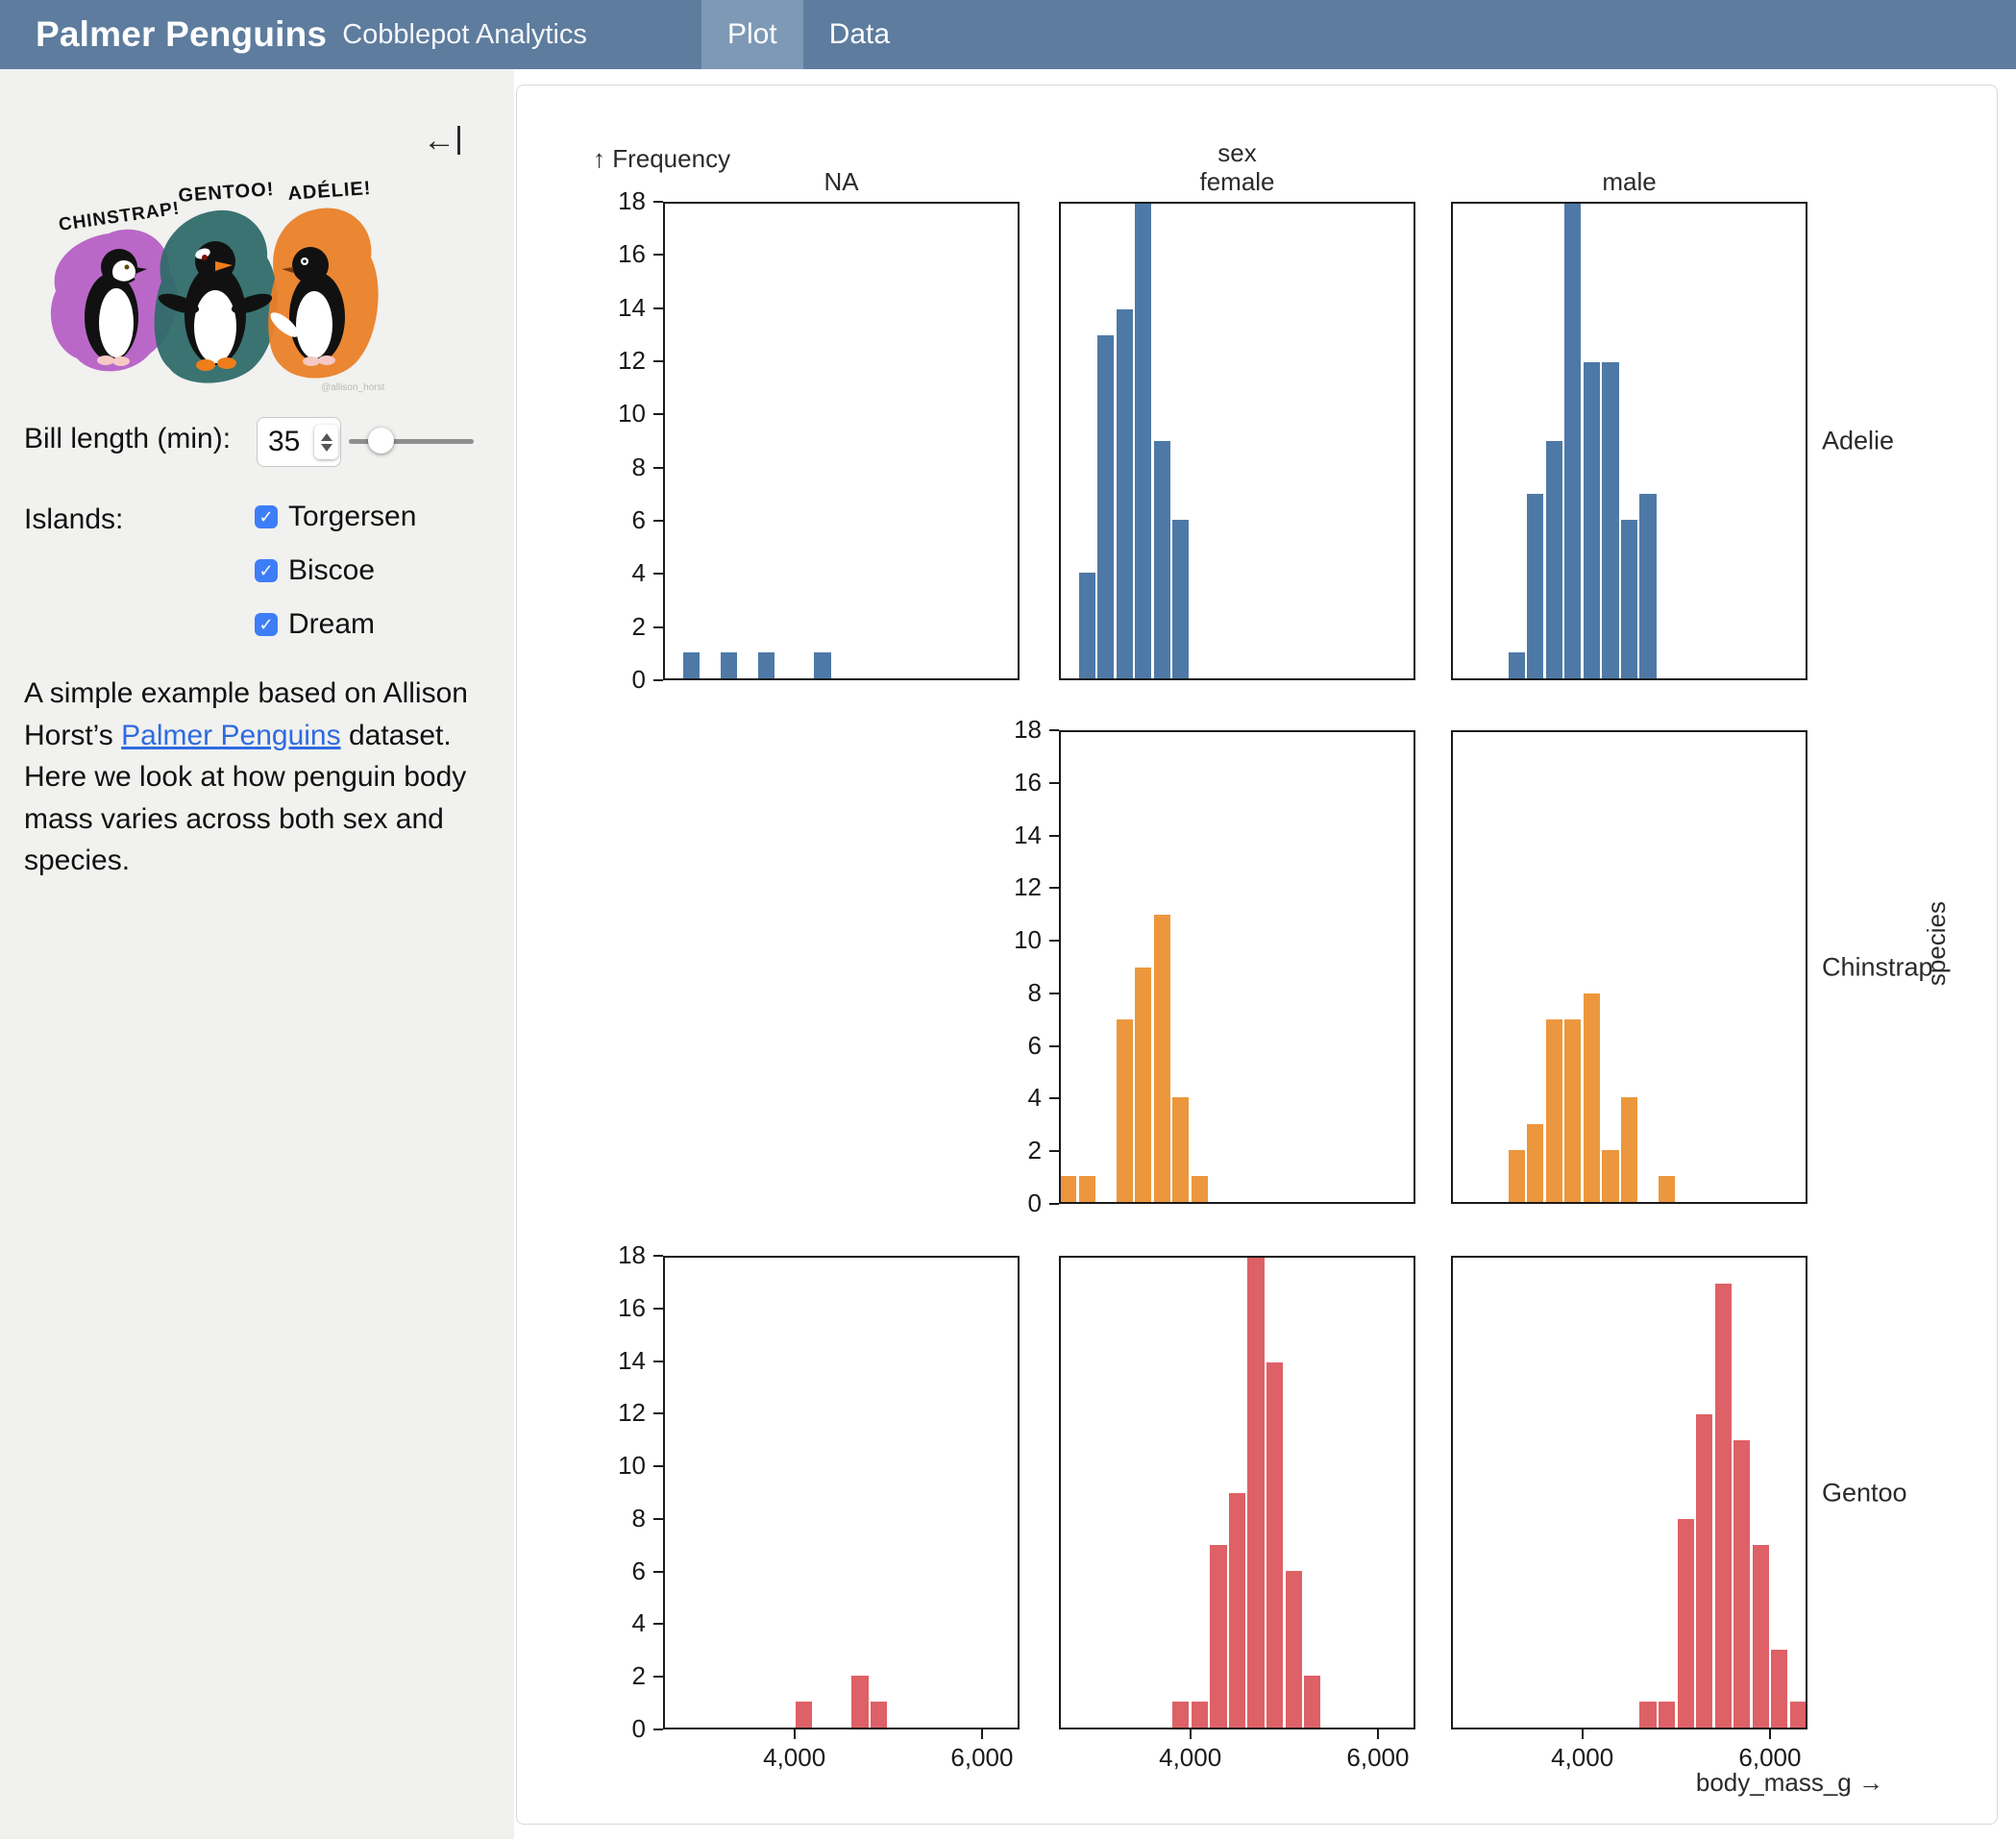 Image resolution: width=2016 pixels, height=1839 pixels. I want to click on app-title-group: Palmer Penguins Cobblepot Analytics, so click(311, 34).